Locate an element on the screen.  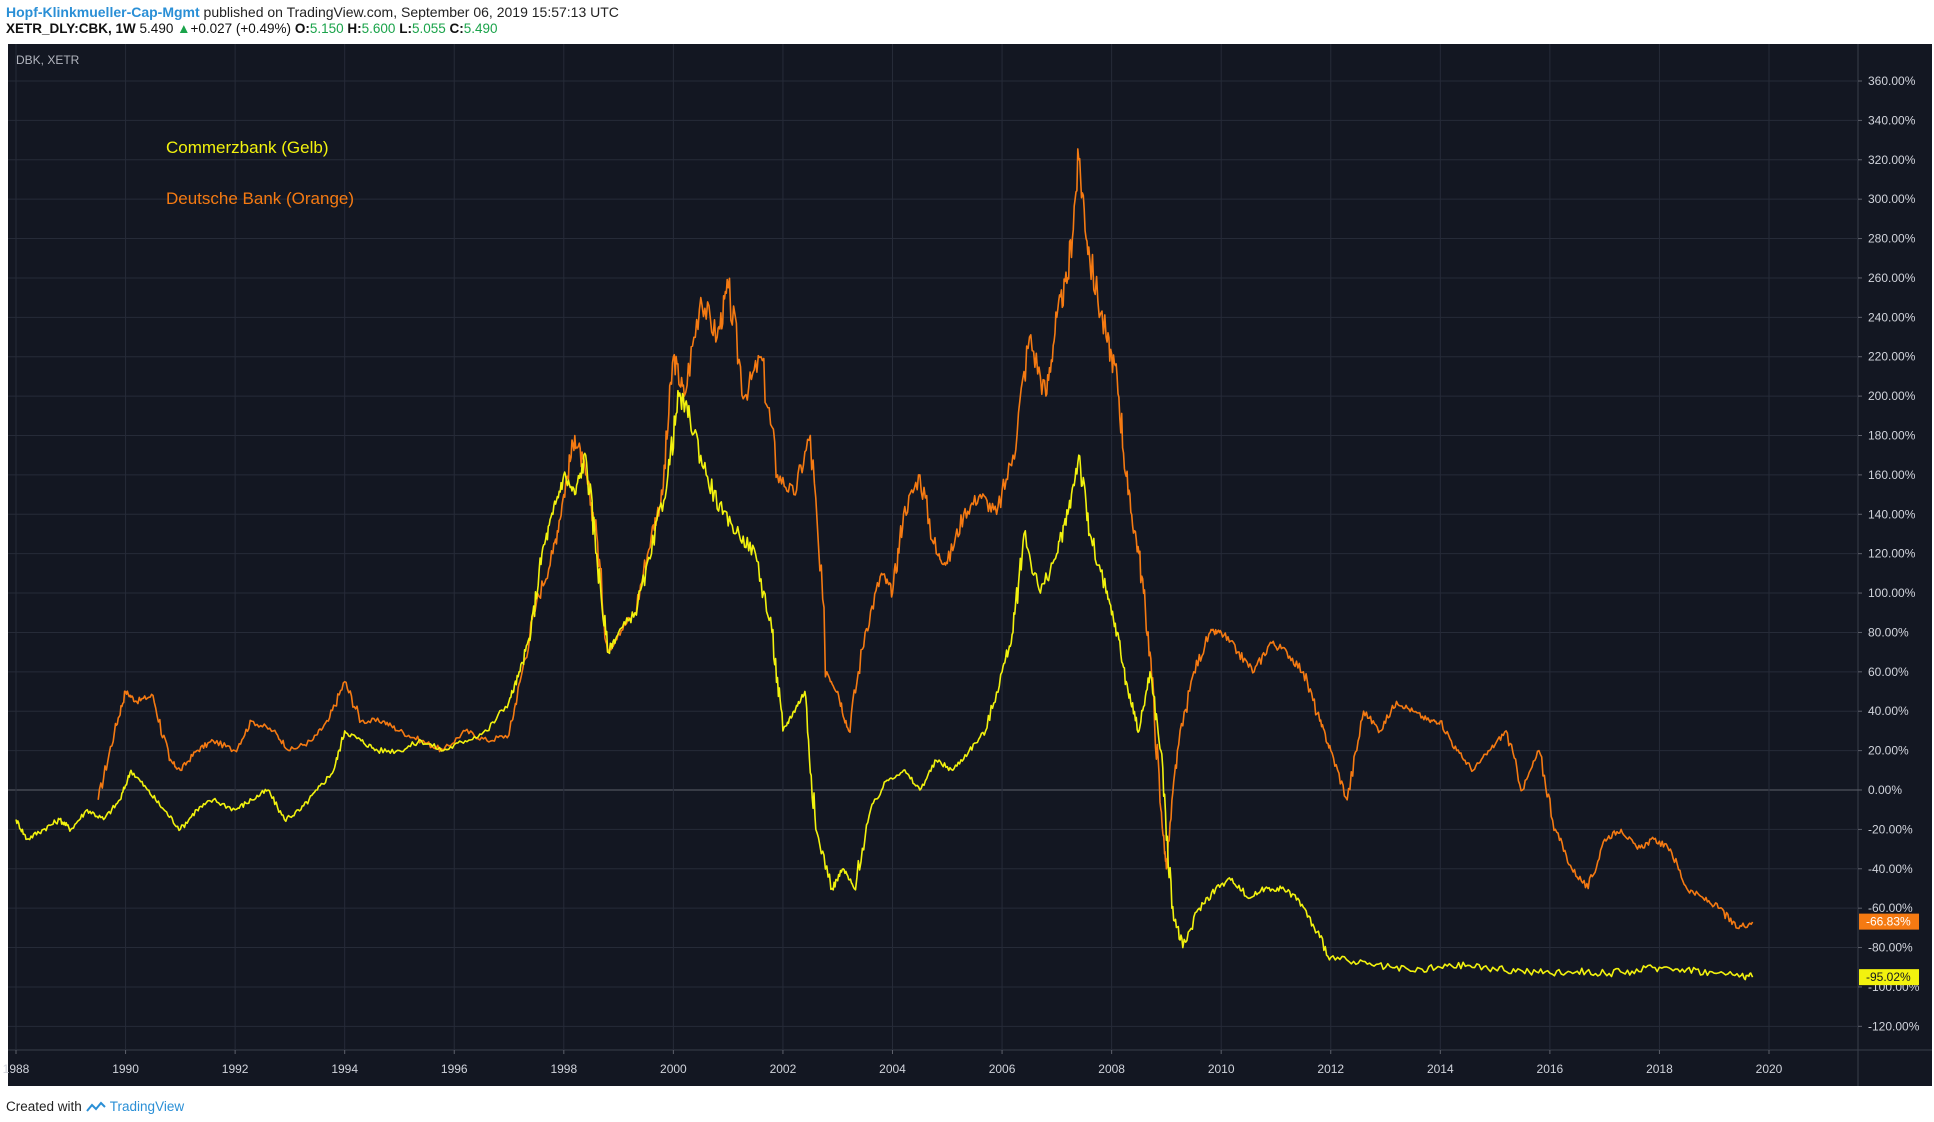
x-tick-label: 2002 is located at coordinates (783, 1069).